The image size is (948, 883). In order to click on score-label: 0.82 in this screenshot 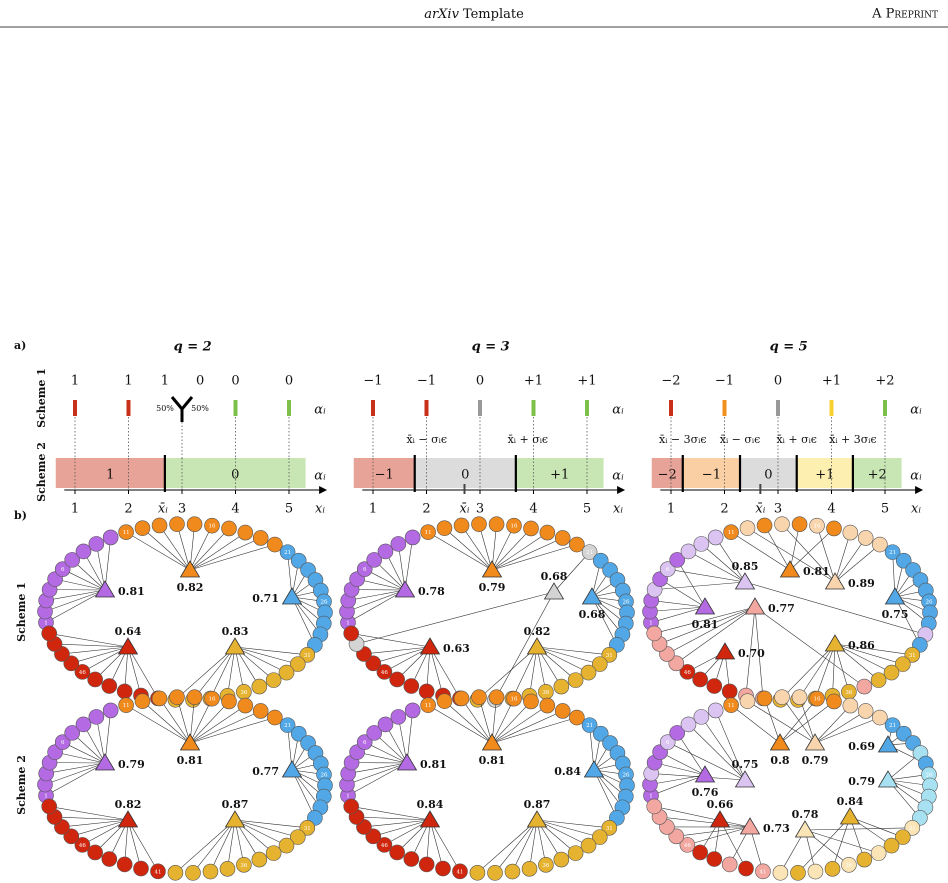, I will do `click(128, 804)`.